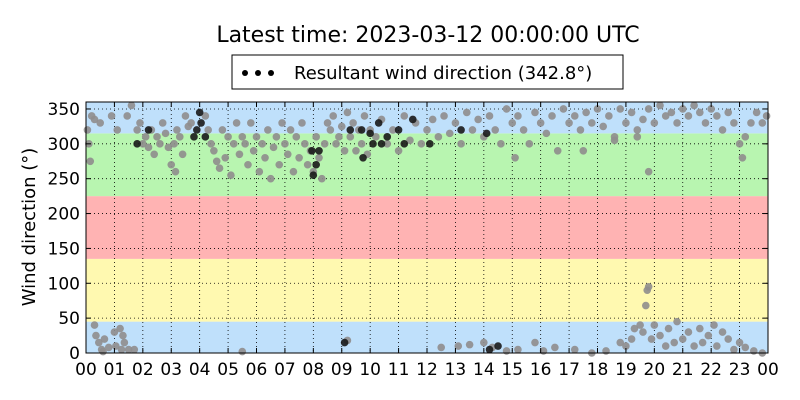 This screenshot has height=400, width=800. Describe the element at coordinates (29, 227) in the screenshot. I see `y-axis-label: Wind direction (°)` at that location.